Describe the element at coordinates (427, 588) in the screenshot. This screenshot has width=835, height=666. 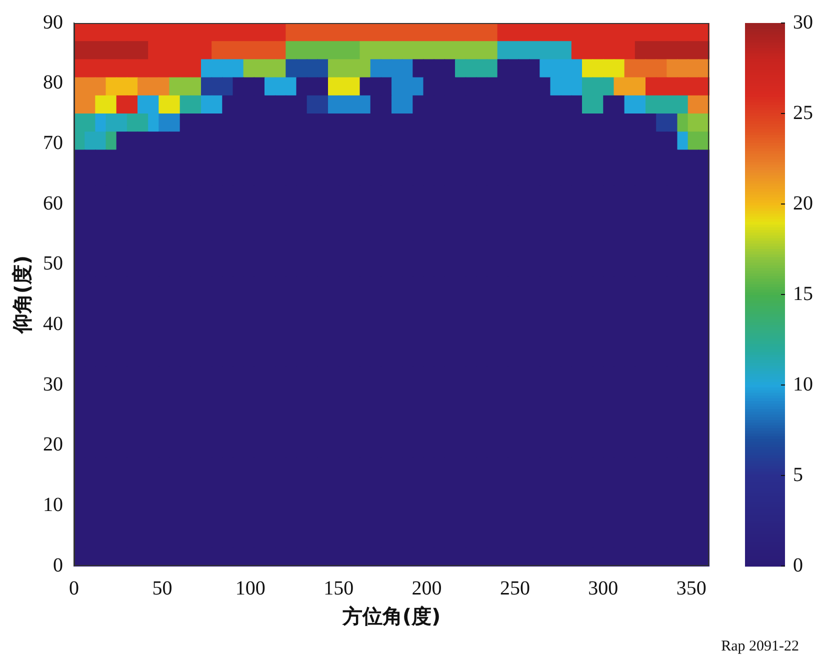
I see `x-tick-label: 200` at that location.